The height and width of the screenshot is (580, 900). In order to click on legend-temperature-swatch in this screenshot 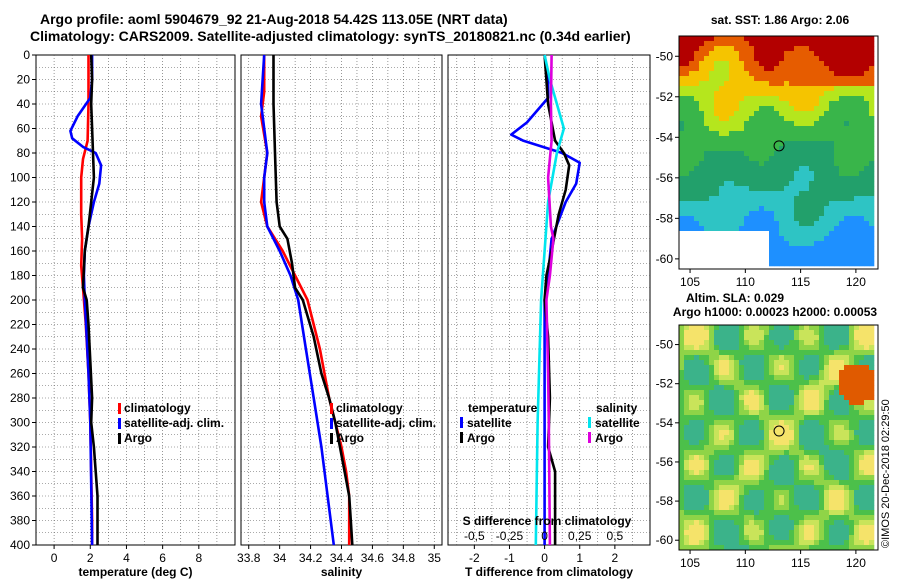, I will do `click(119, 423)`.